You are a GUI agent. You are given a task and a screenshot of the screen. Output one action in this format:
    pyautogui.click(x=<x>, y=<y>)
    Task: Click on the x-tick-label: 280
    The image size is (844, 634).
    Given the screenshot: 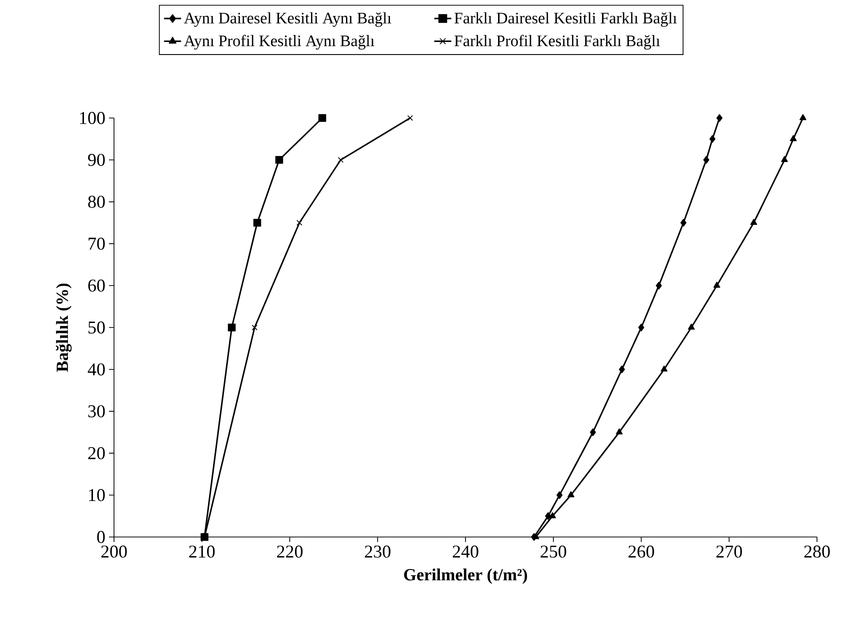 What is the action you would take?
    pyautogui.click(x=817, y=552)
    